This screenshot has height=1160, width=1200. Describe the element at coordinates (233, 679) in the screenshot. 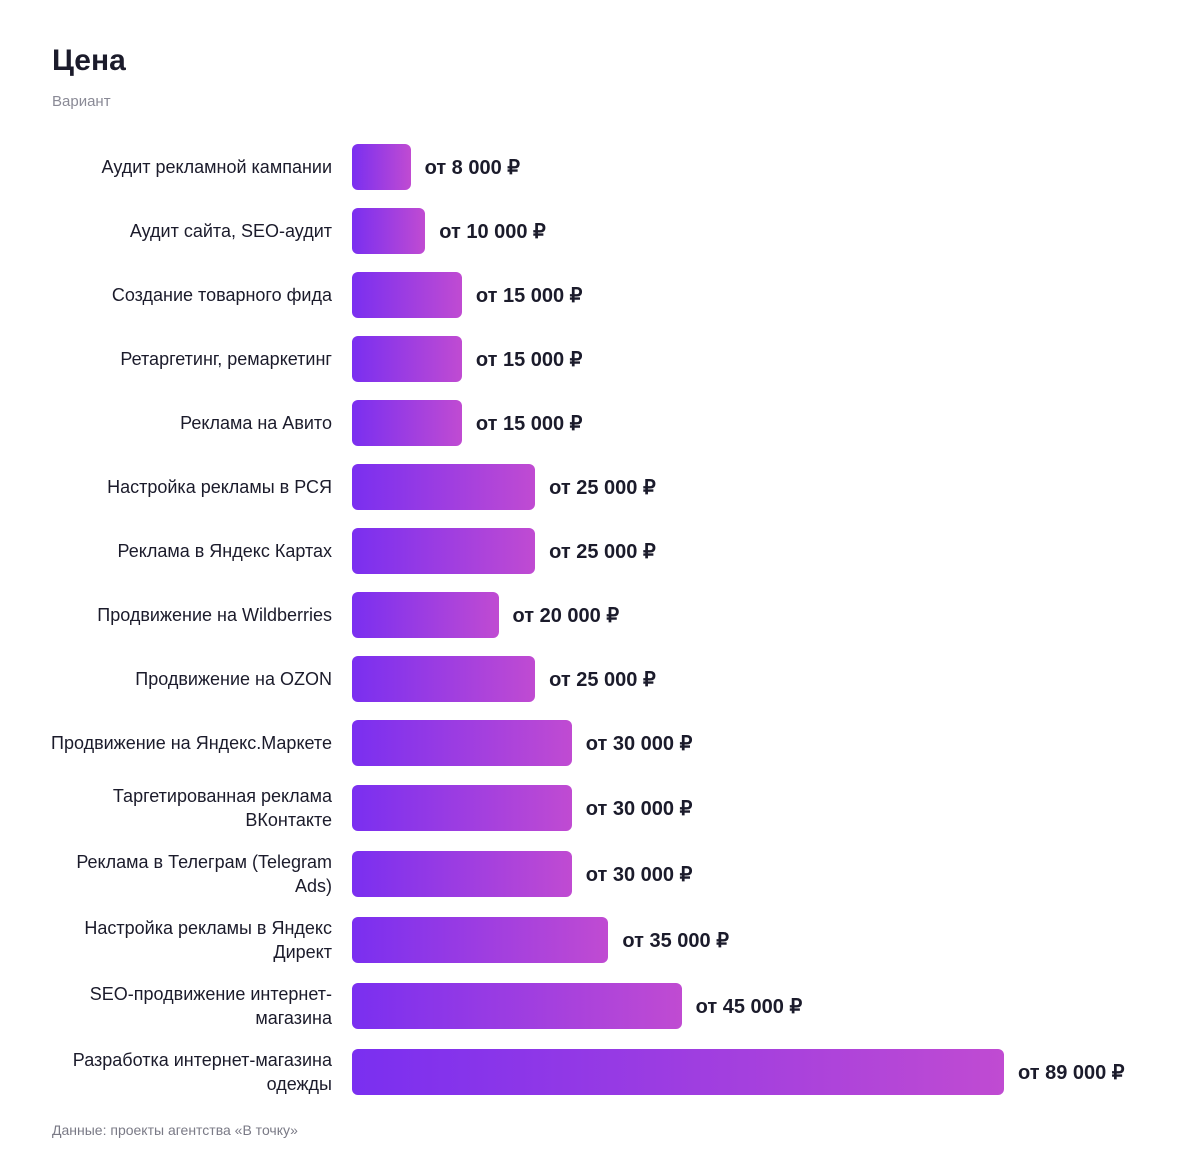

I see `category-label: Продвижение на OZON` at that location.